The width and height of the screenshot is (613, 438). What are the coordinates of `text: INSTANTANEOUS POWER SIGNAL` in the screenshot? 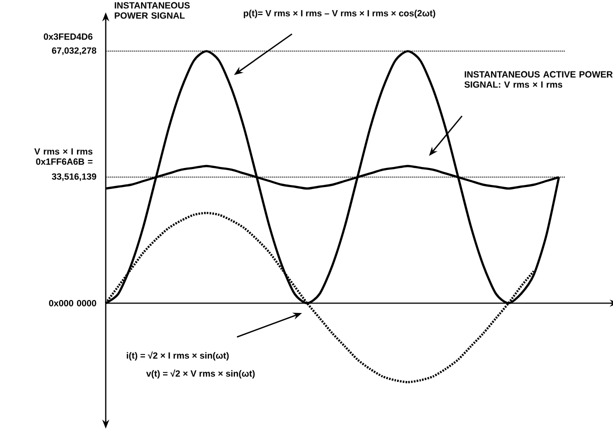 It's located at (152, 10).